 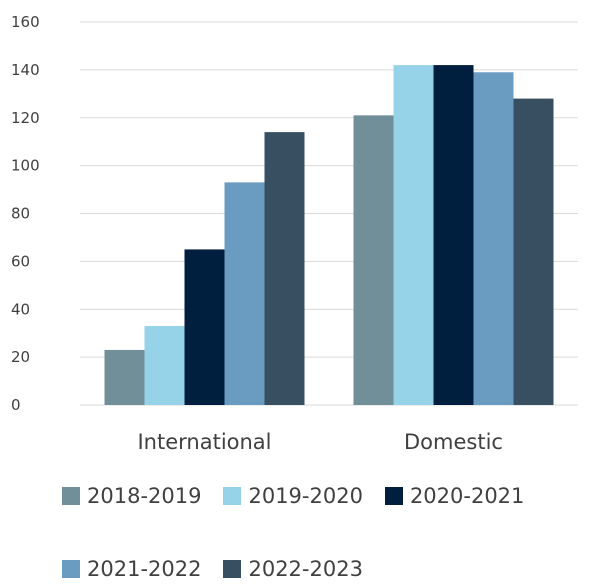 What do you see at coordinates (25, 166) in the screenshot?
I see `y-tick-label: 100` at bounding box center [25, 166].